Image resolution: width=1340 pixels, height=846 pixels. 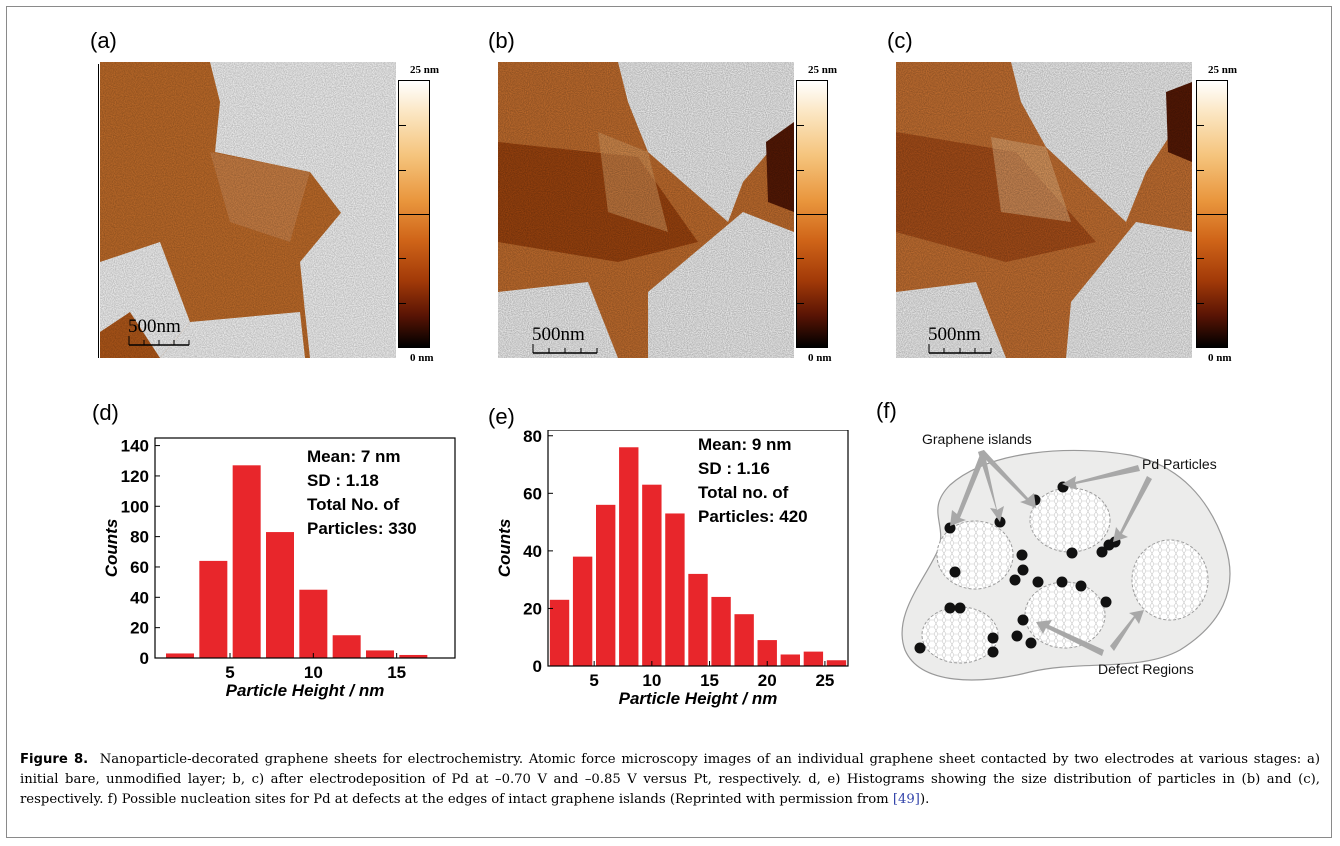 What do you see at coordinates (960, 349) in the screenshot?
I see `scale-bar-c` at bounding box center [960, 349].